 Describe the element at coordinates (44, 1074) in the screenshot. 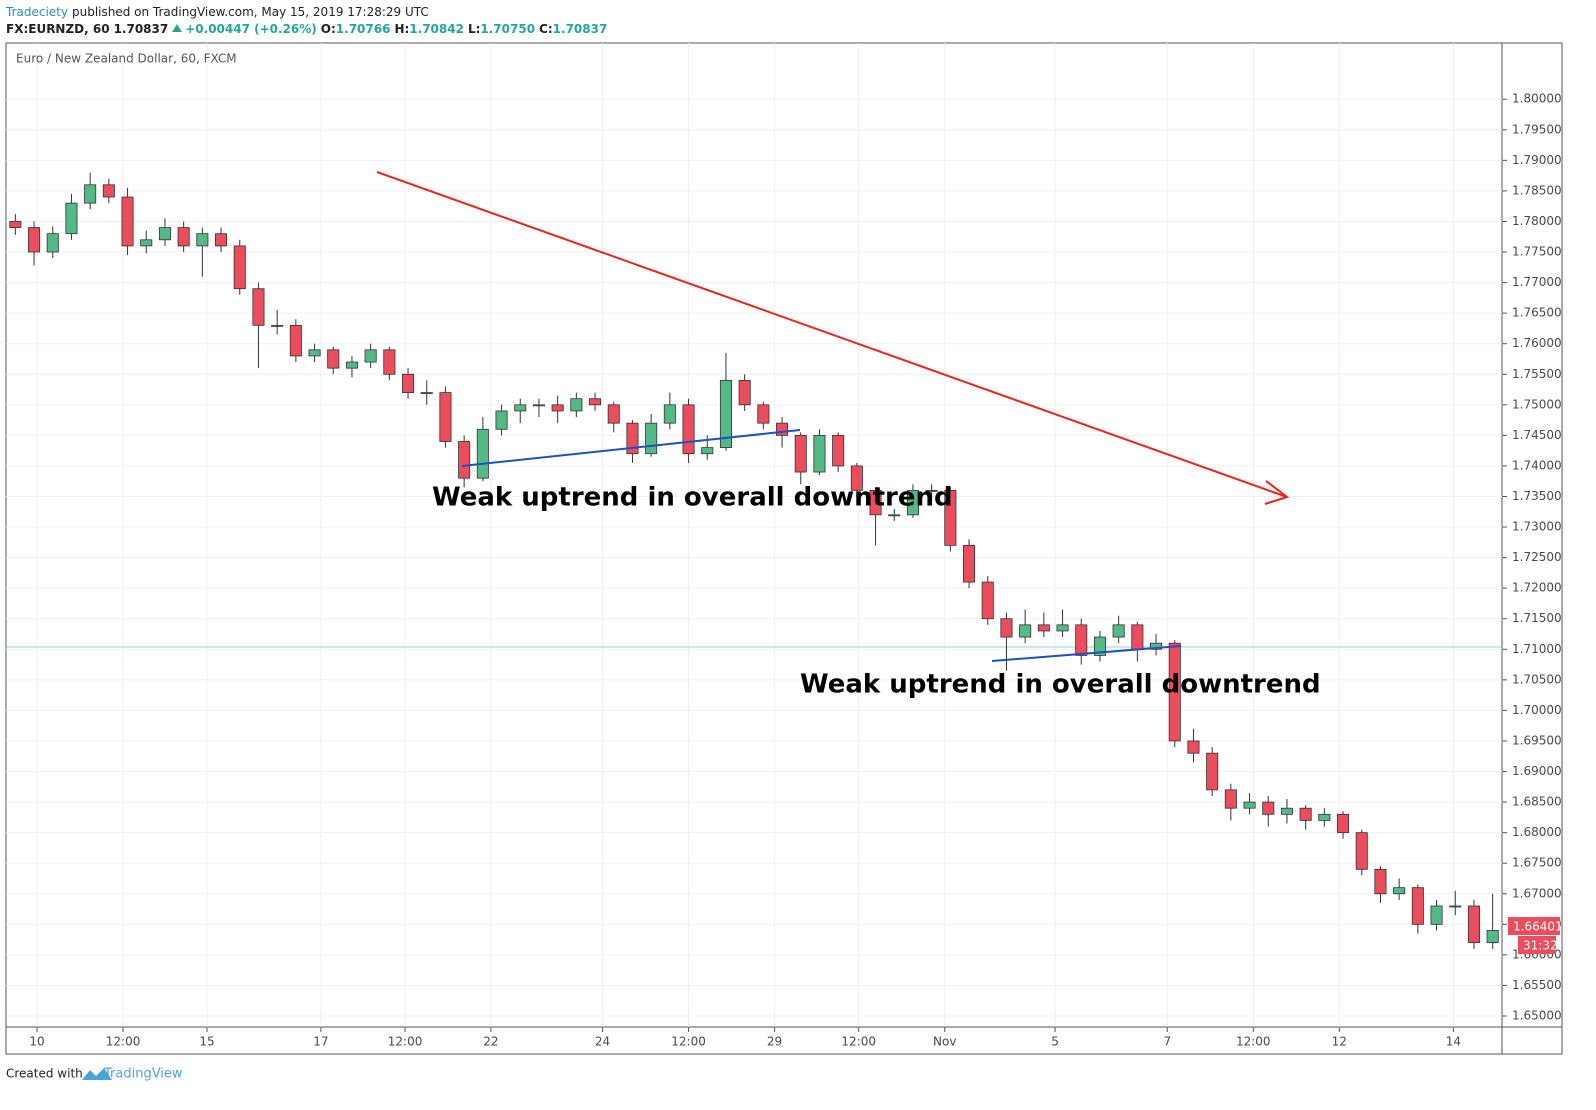

I see `footer-created: Created with` at that location.